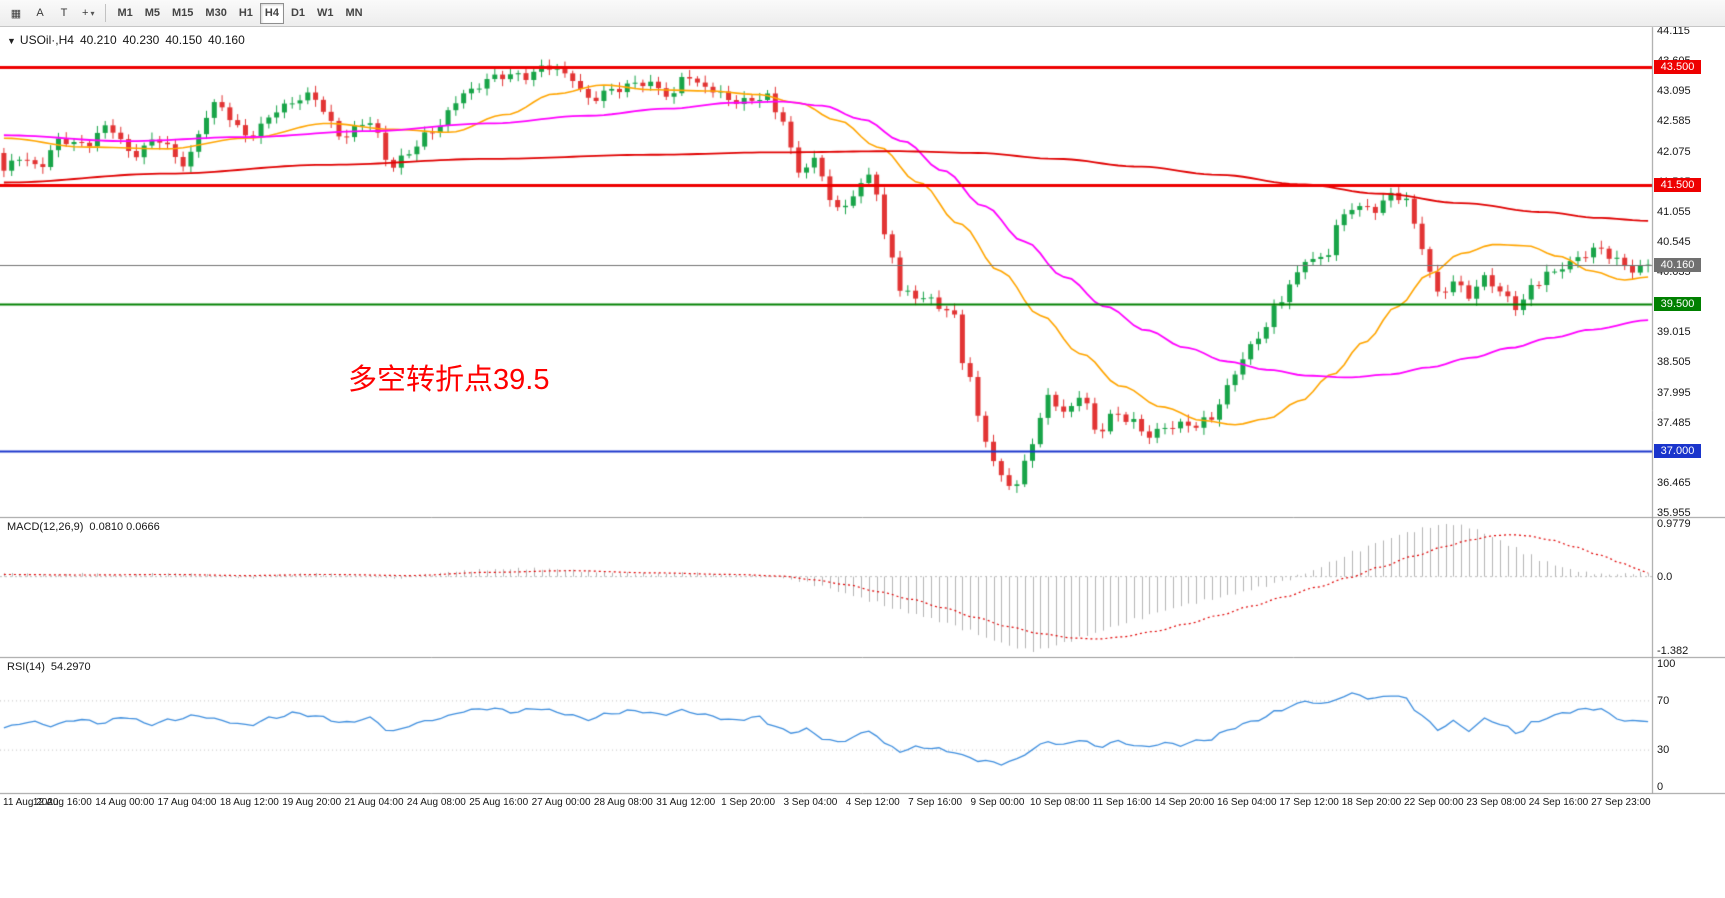 The width and height of the screenshot is (1725, 898). I want to click on ohlc-open: 40.210, so click(98, 40).